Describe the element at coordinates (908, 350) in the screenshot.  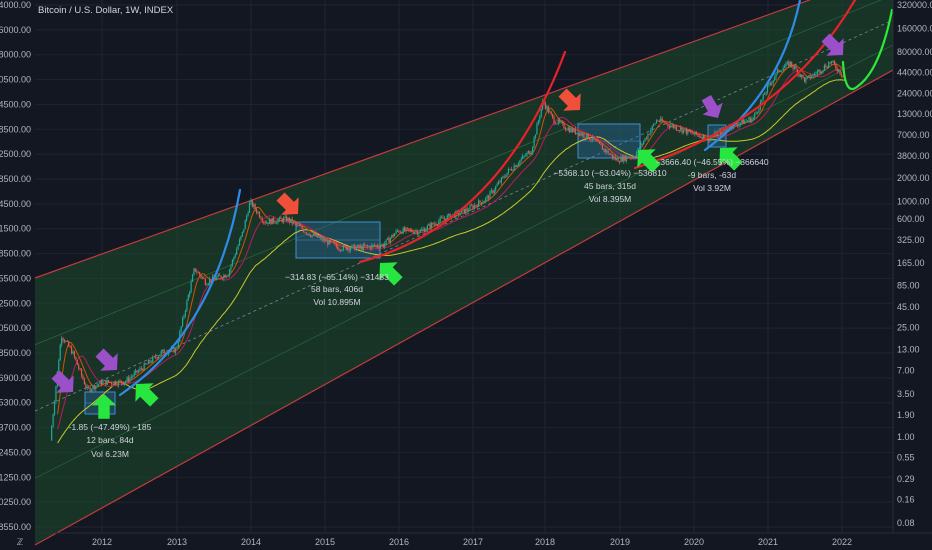
I see `right-tick-label: 13.00` at that location.